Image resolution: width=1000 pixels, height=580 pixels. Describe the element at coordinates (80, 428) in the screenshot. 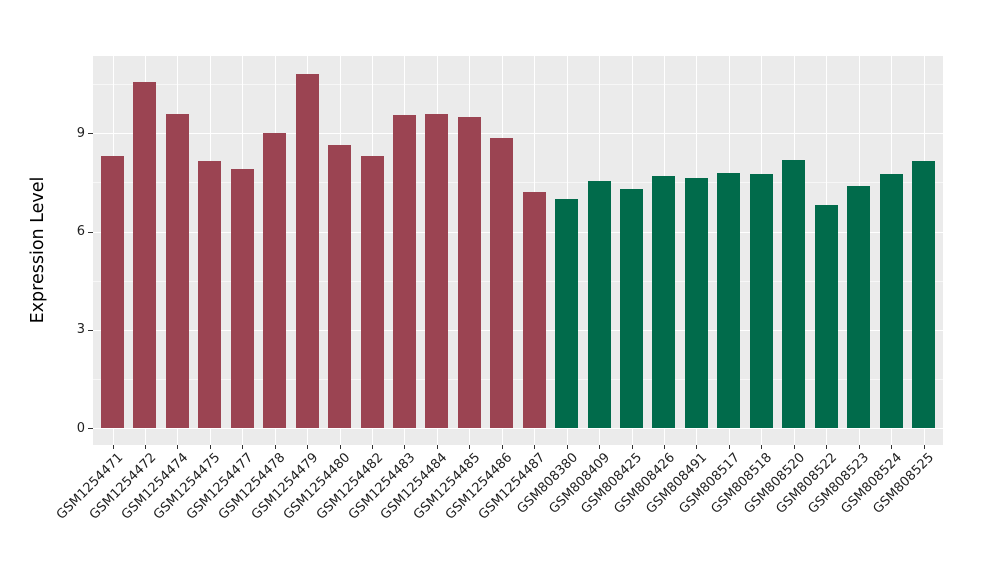

I see `y-tick-label: 0` at that location.